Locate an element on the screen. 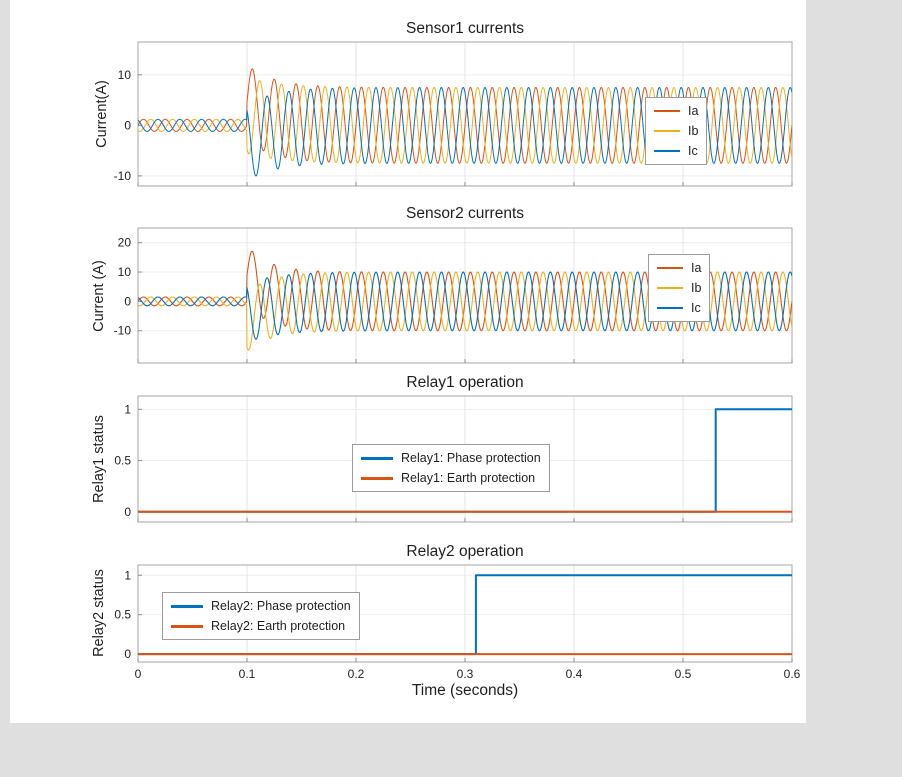  subplot1-ylabel: Current(A) is located at coordinates (102, 114).